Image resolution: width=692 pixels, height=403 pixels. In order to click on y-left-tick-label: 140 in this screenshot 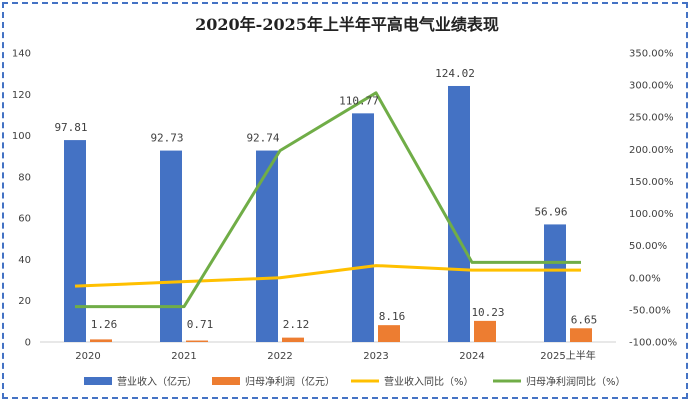, I will do `click(21, 54)`.